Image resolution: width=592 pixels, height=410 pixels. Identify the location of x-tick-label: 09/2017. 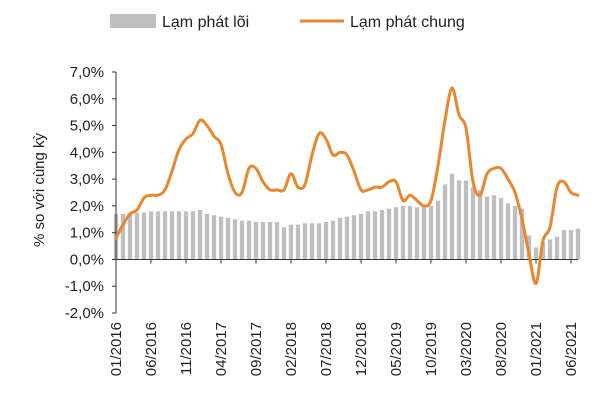
(256, 349).